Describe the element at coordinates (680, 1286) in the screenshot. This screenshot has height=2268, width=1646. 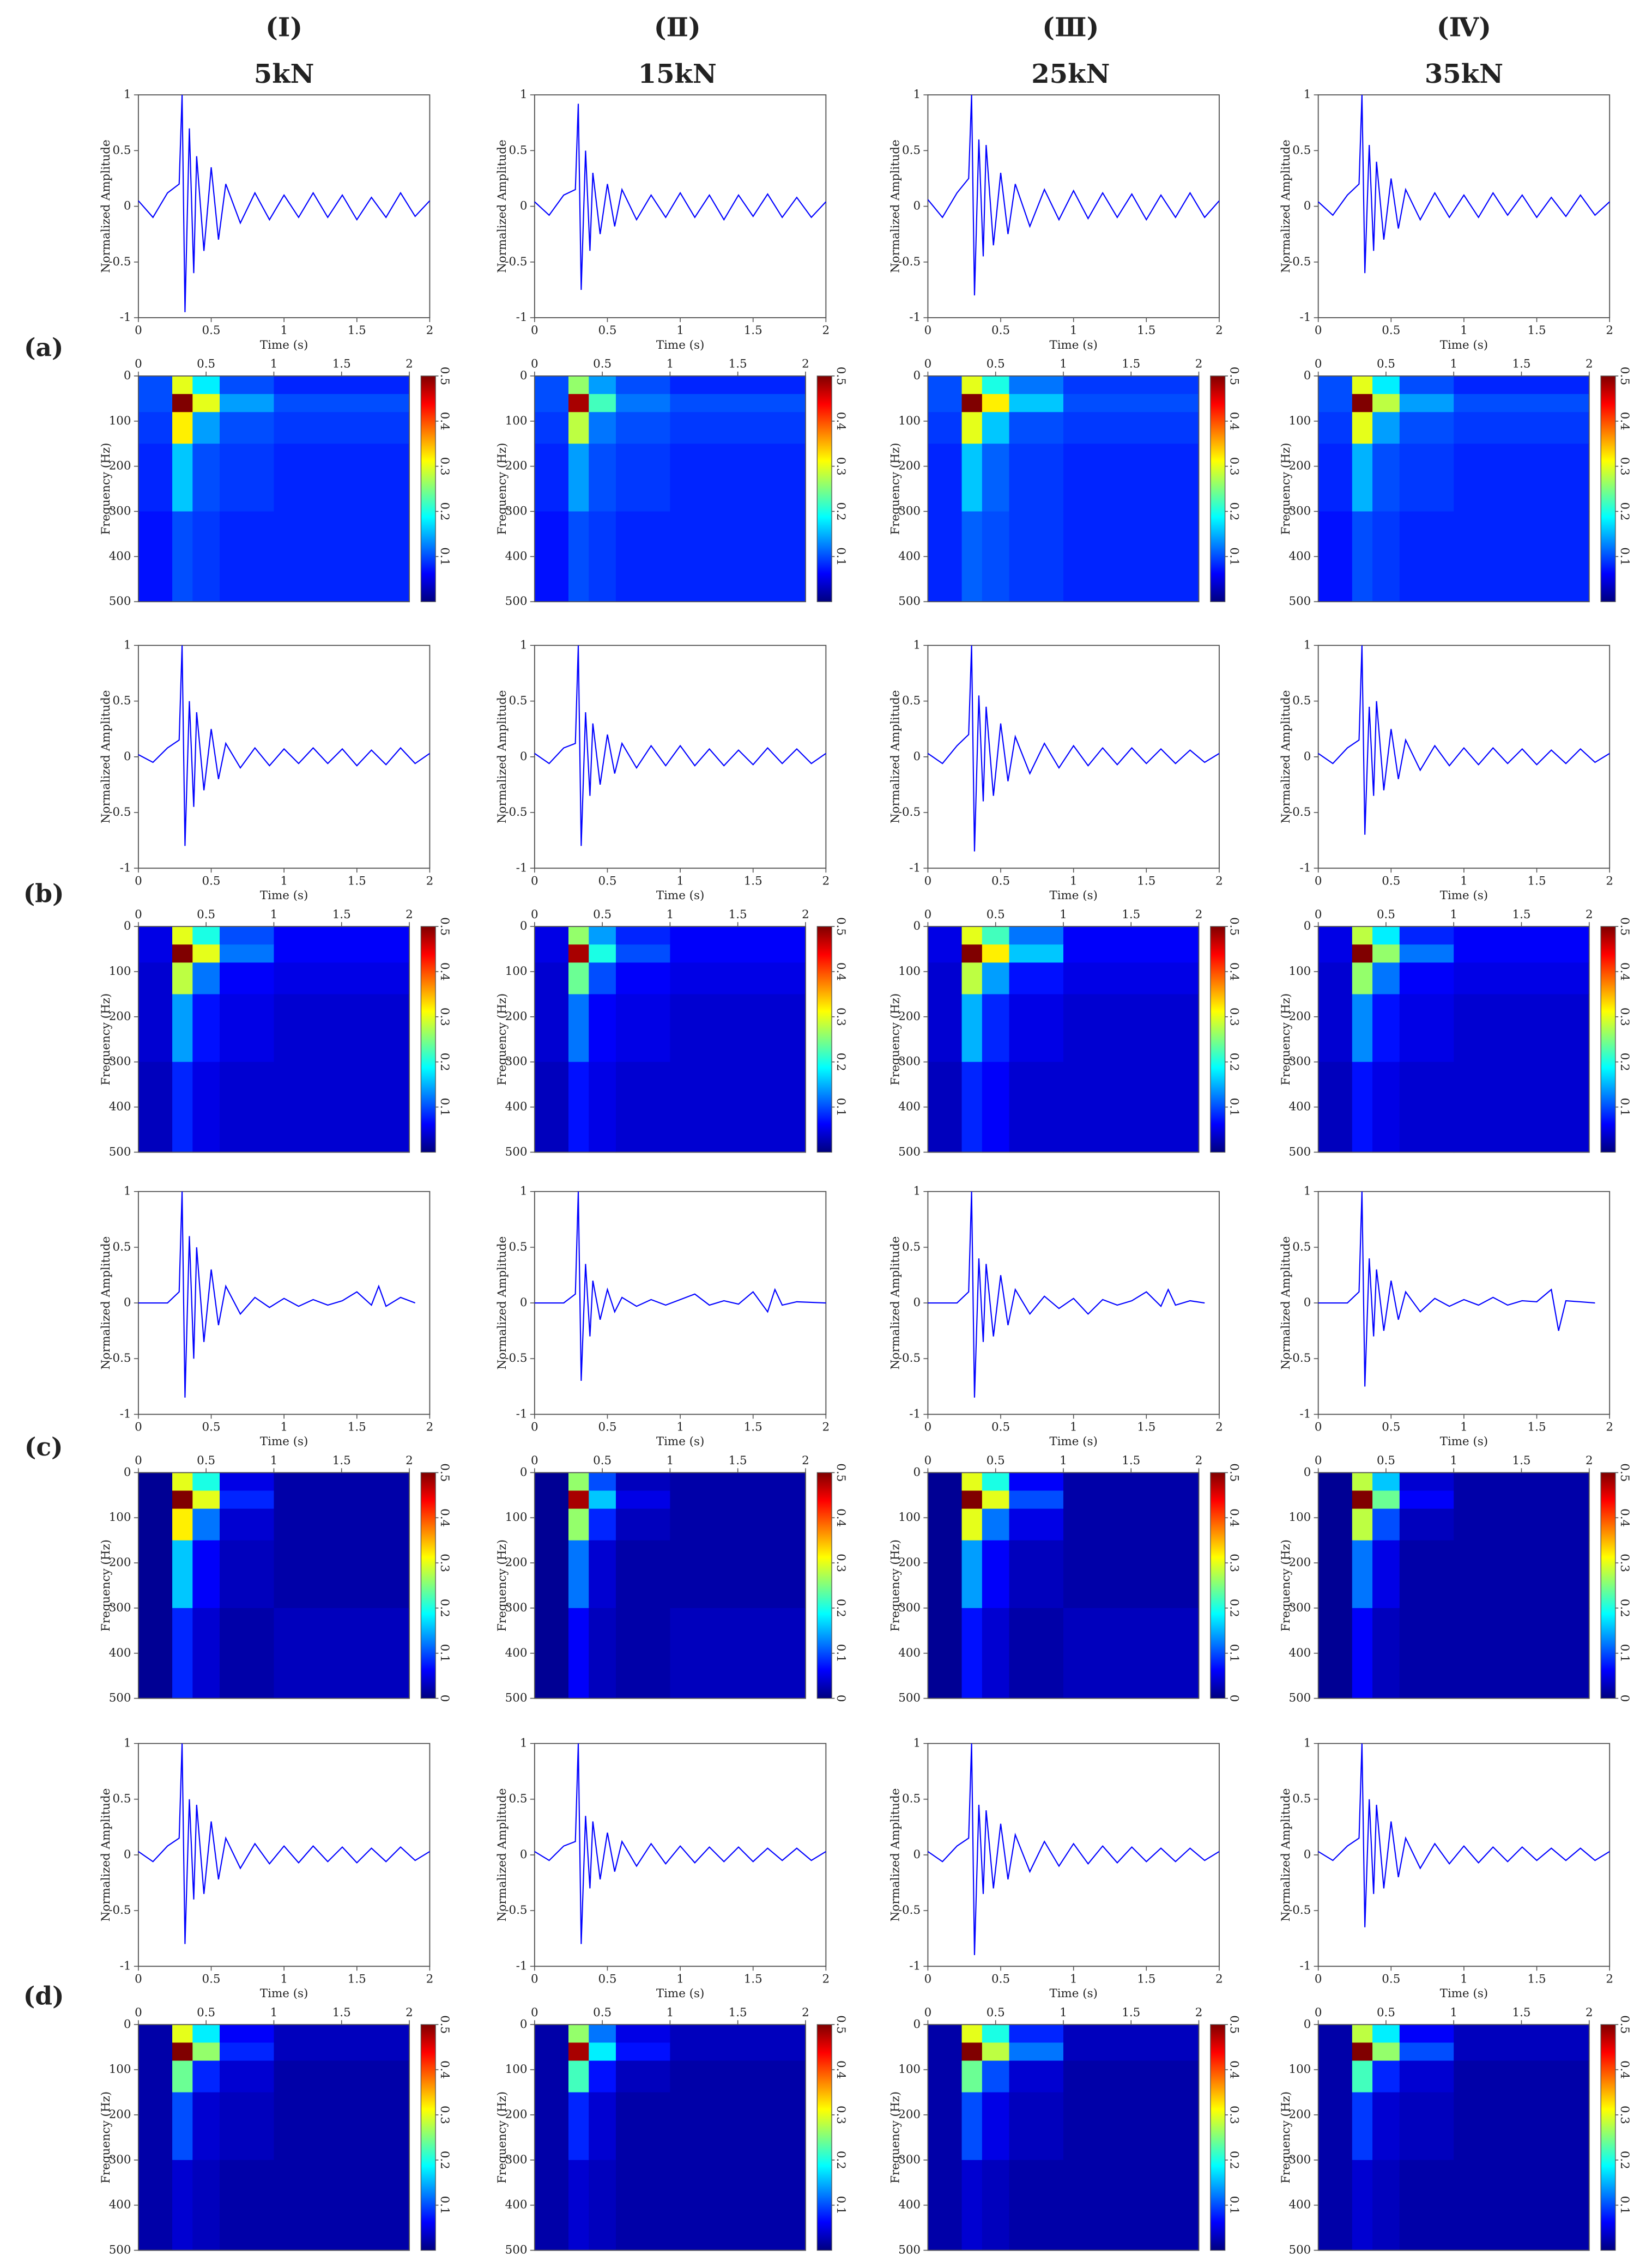
I see `waveform` at that location.